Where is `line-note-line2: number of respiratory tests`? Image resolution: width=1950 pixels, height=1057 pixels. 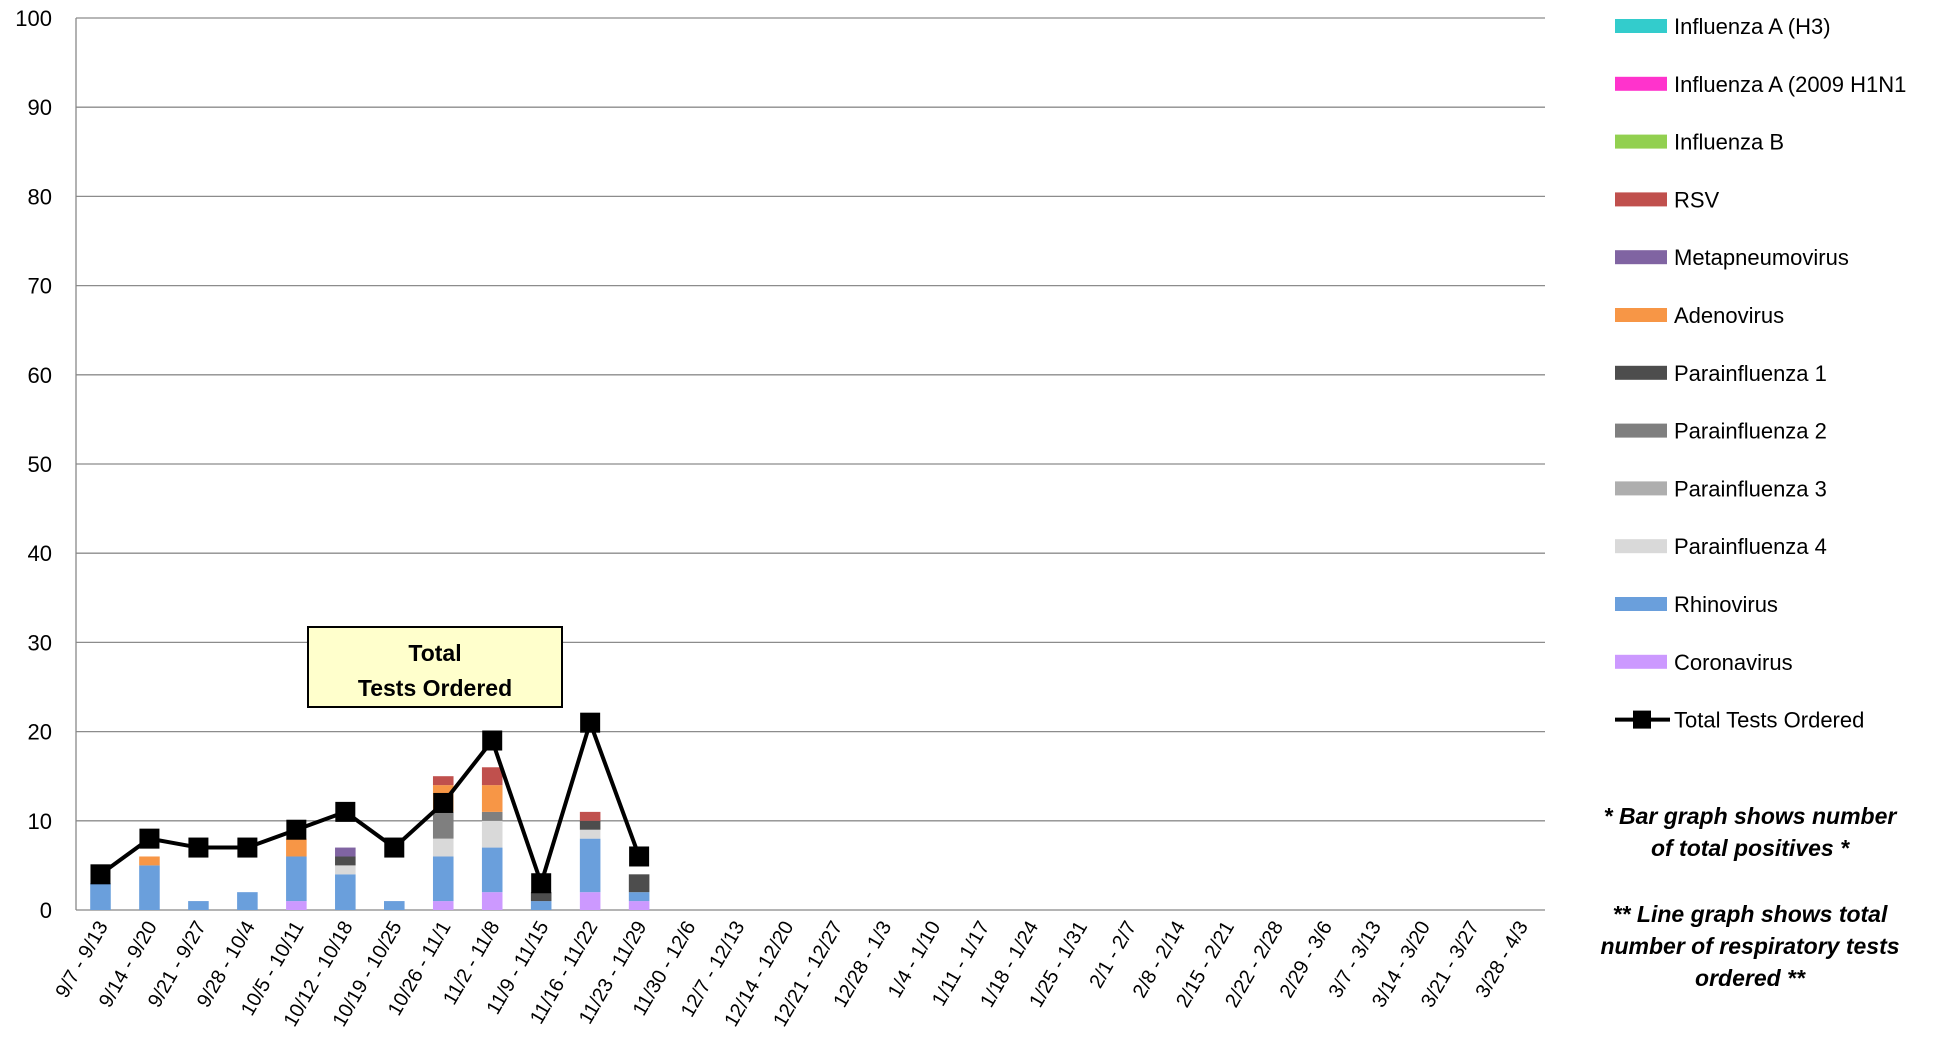 line-note-line2: number of respiratory tests is located at coordinates (1750, 946).